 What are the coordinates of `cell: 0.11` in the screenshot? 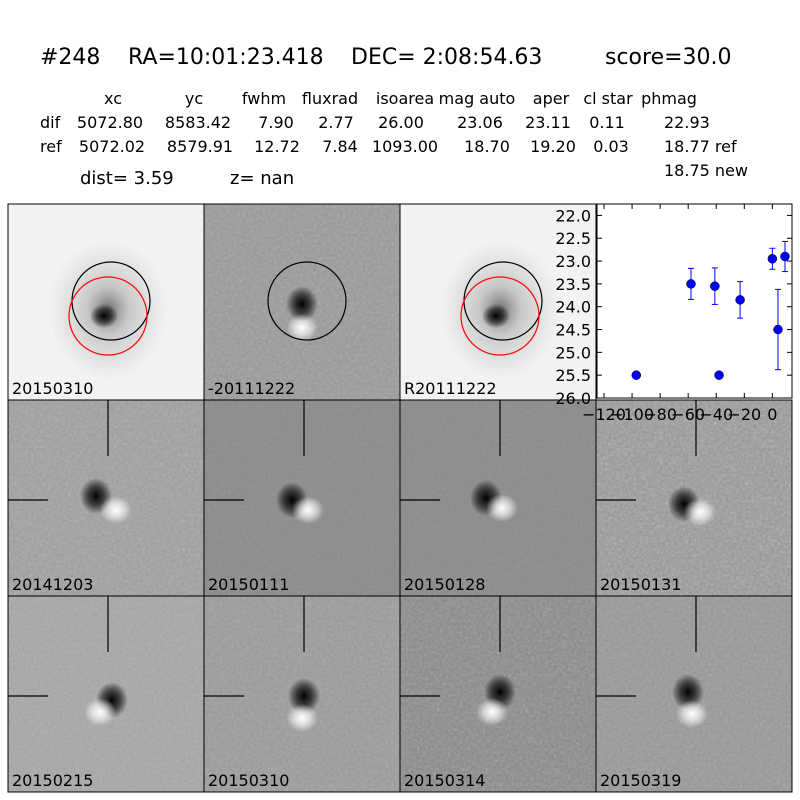 It's located at (607, 122).